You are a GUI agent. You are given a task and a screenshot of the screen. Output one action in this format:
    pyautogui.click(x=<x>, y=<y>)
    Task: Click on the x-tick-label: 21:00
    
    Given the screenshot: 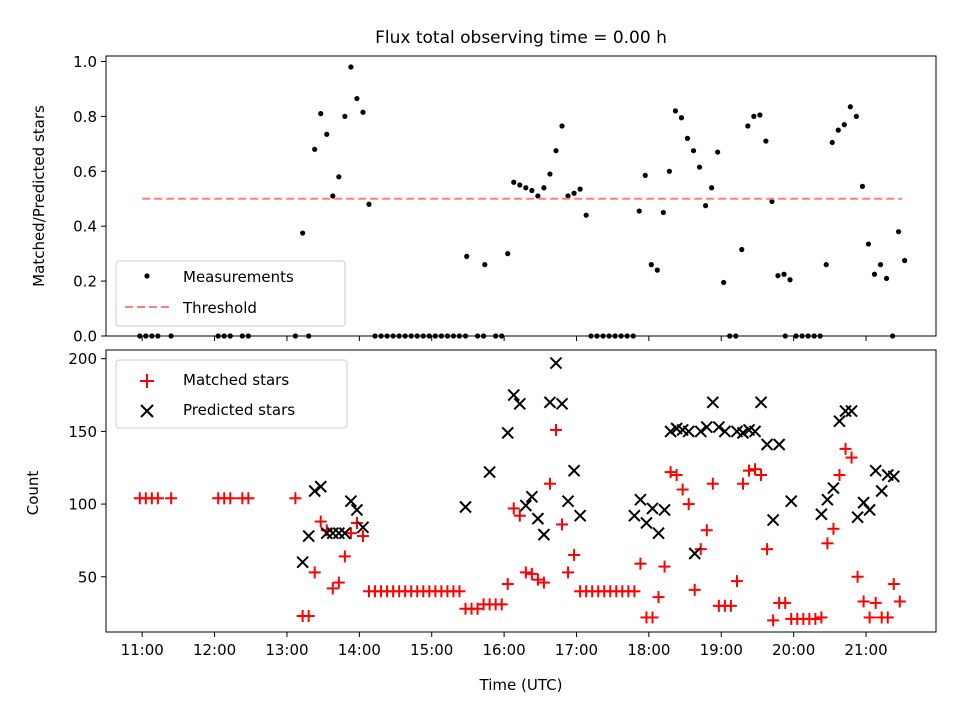 What is the action you would take?
    pyautogui.click(x=865, y=650)
    